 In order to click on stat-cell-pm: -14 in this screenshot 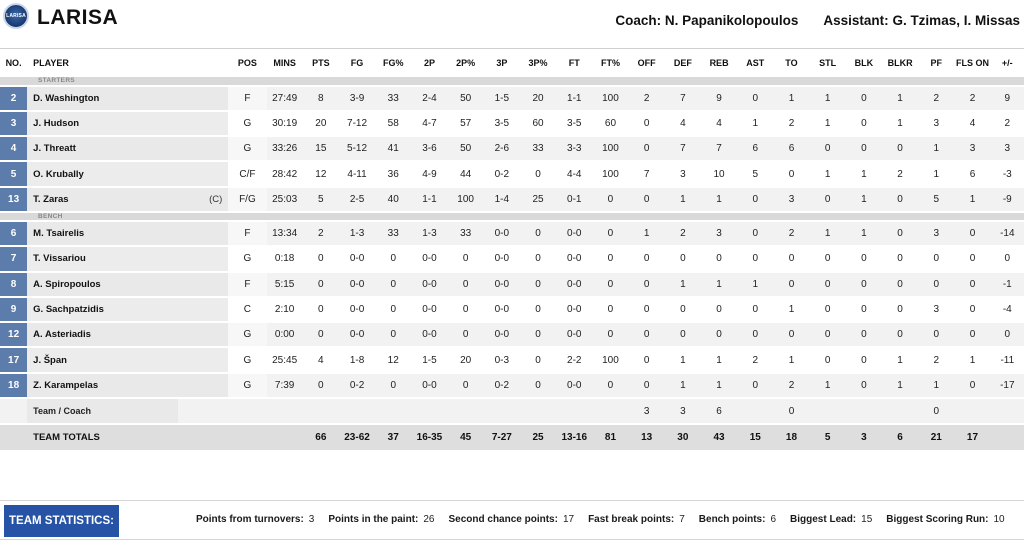, I will do `click(1007, 234)`.